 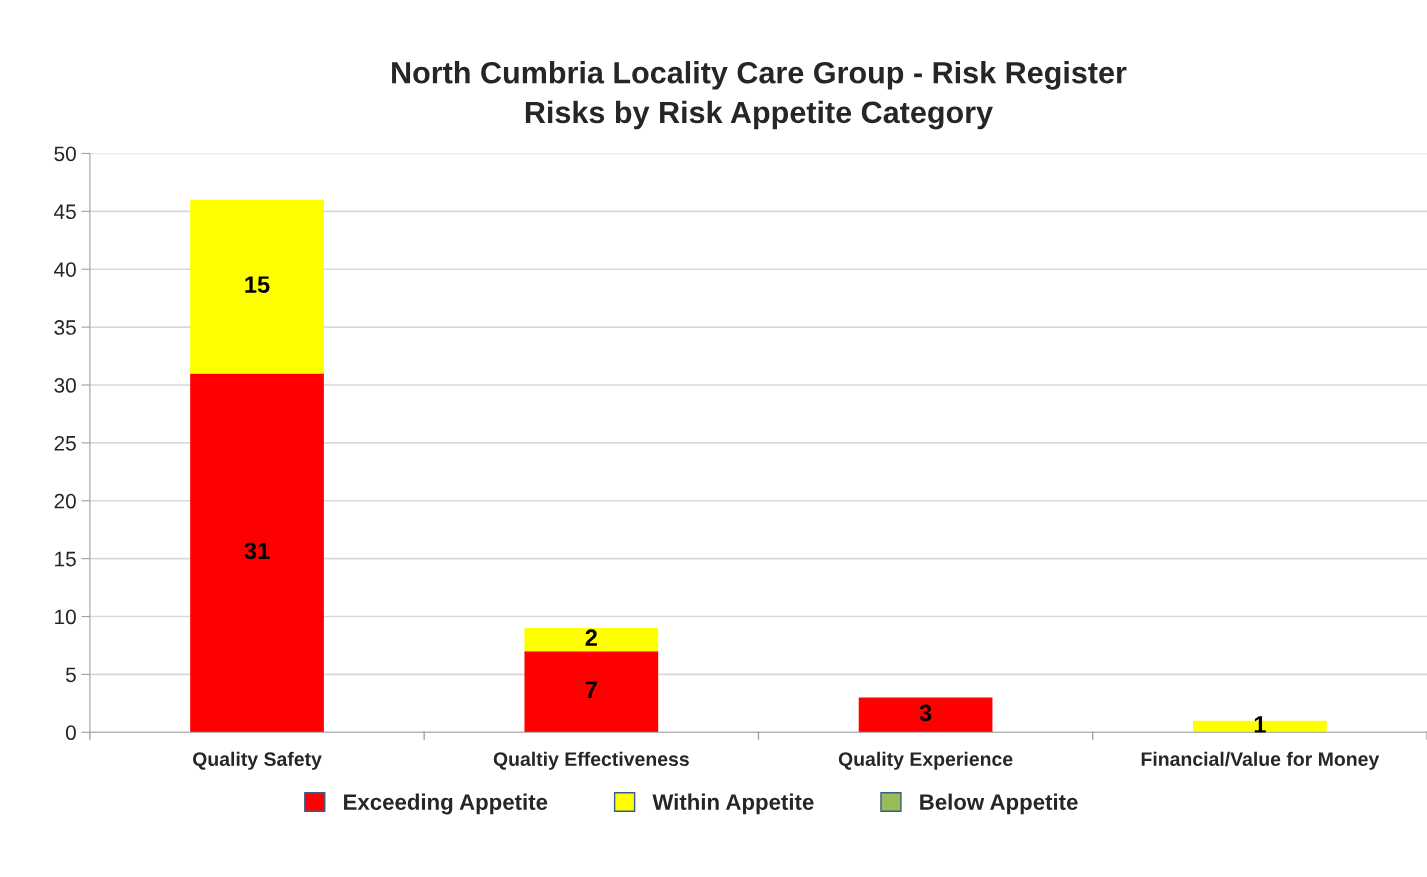 I want to click on data-label: 15, so click(x=257, y=284).